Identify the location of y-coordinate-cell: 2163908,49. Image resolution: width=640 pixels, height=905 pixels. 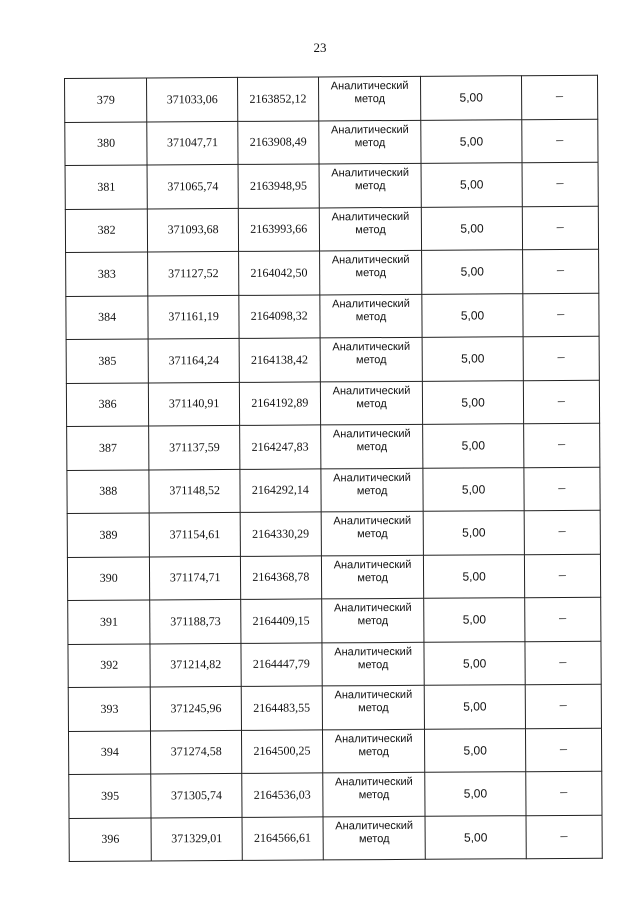
(278, 142).